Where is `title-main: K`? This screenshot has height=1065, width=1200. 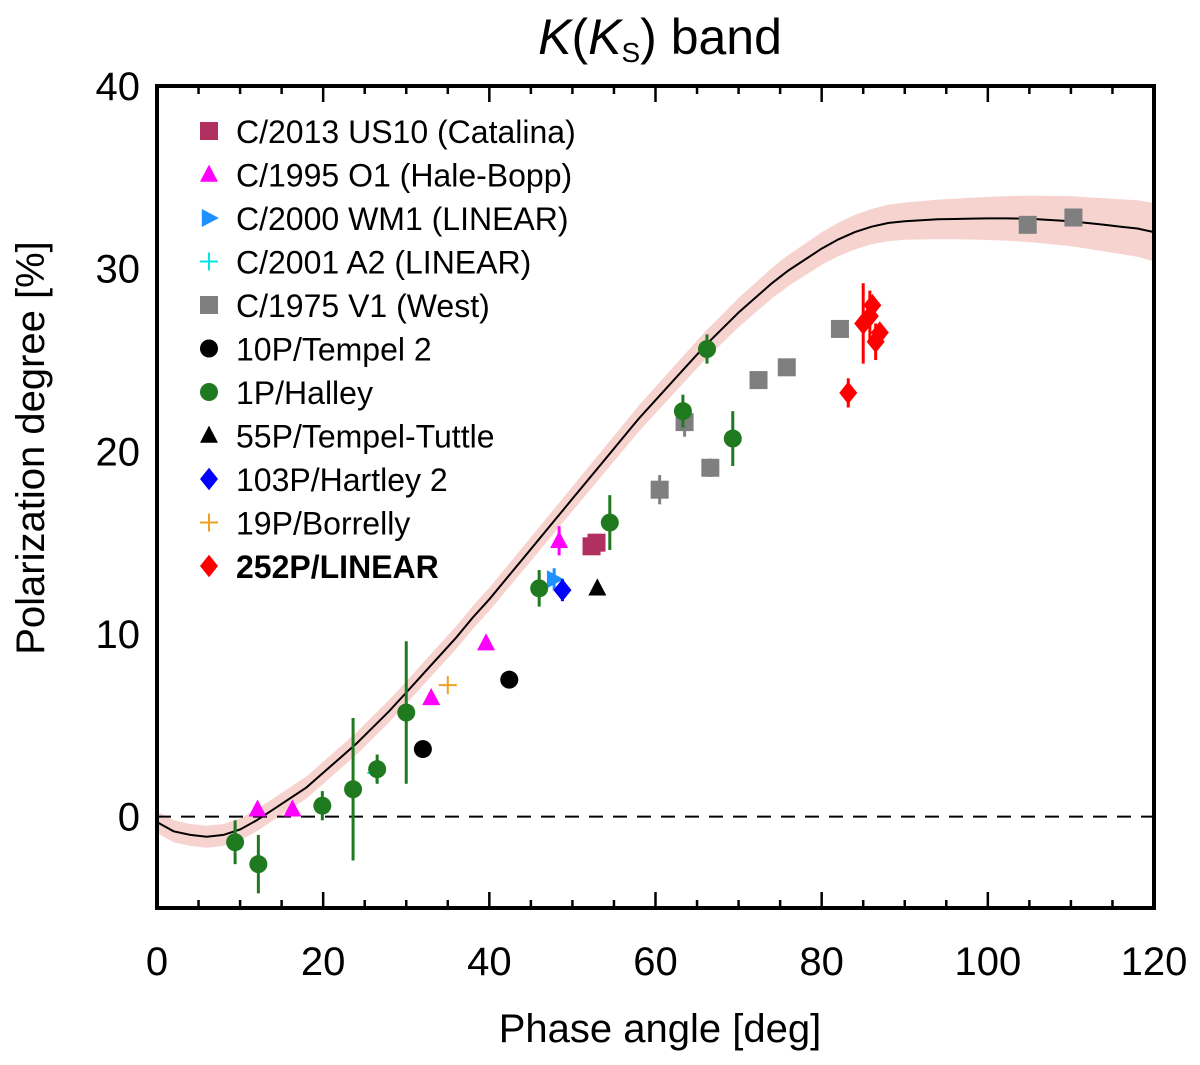
title-main: K is located at coordinates (556, 37).